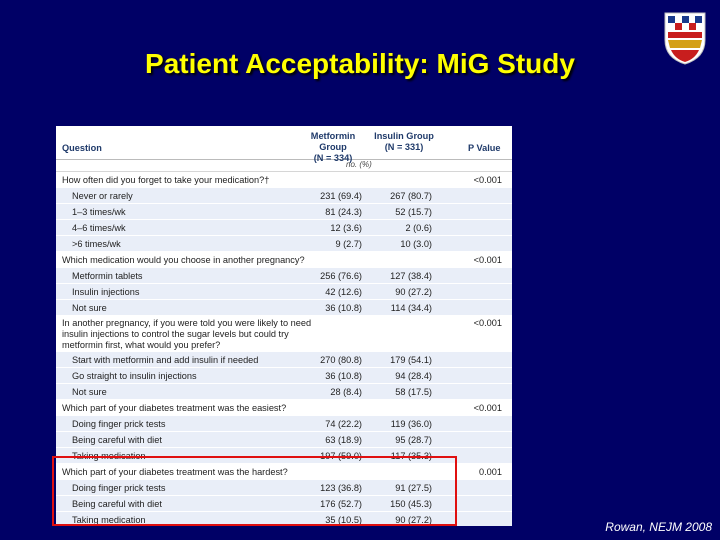 This screenshot has width=720, height=540. I want to click on header-metformin: Metformin Group (N = 334), so click(333, 147).